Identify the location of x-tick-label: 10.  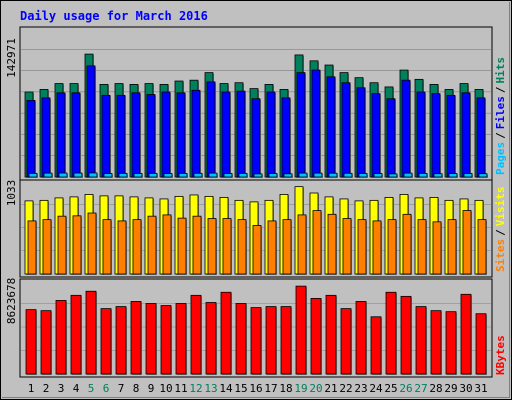
(165, 388).